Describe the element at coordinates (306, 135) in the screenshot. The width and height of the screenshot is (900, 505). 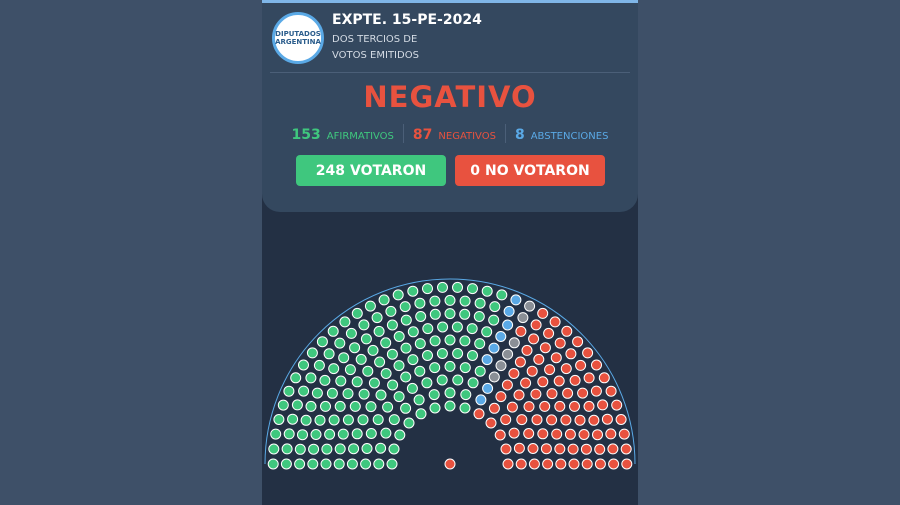
I see `count: 153` at that location.